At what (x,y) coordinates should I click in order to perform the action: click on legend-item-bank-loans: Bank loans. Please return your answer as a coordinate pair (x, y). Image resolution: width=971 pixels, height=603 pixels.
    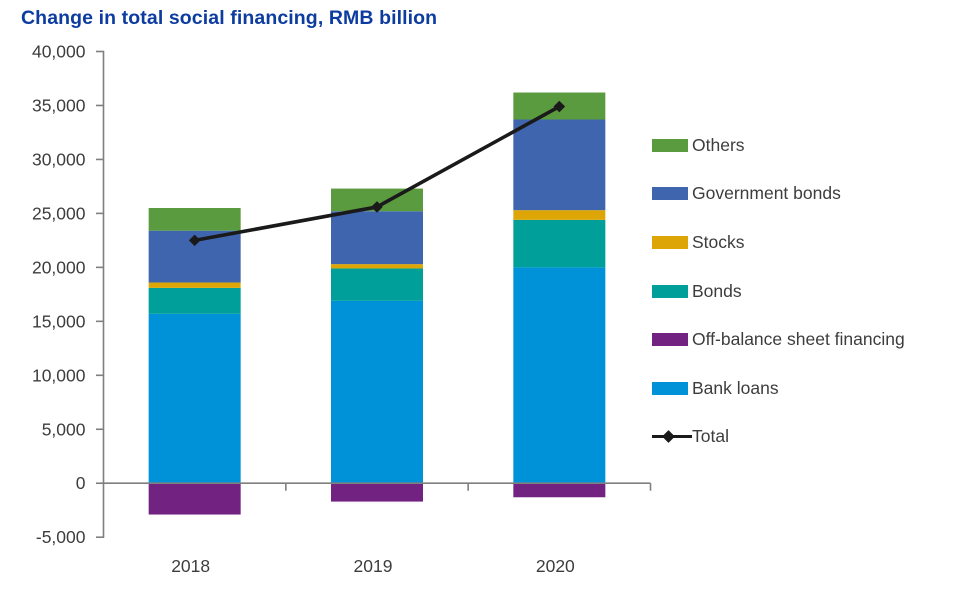
    Looking at the image, I should click on (778, 388).